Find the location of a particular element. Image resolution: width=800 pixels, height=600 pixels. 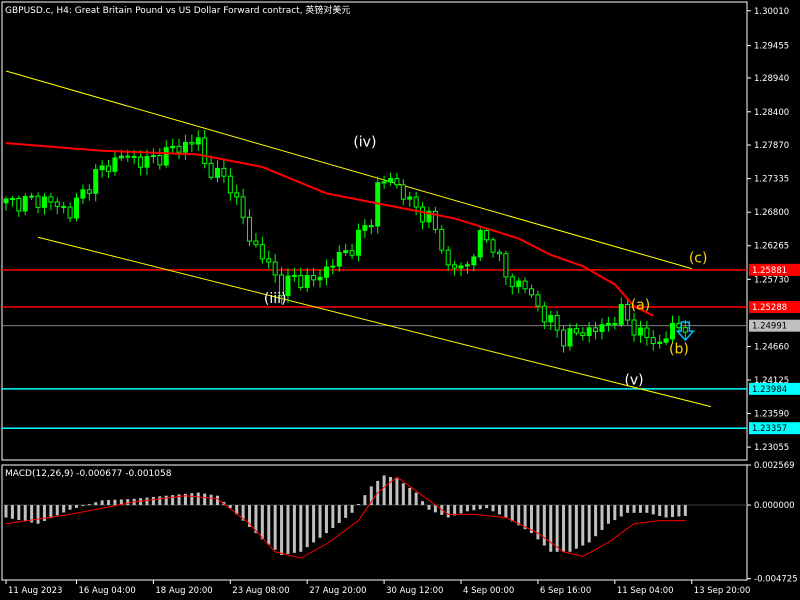

x-tick-label: 4 Sep 00:00 is located at coordinates (488, 591).